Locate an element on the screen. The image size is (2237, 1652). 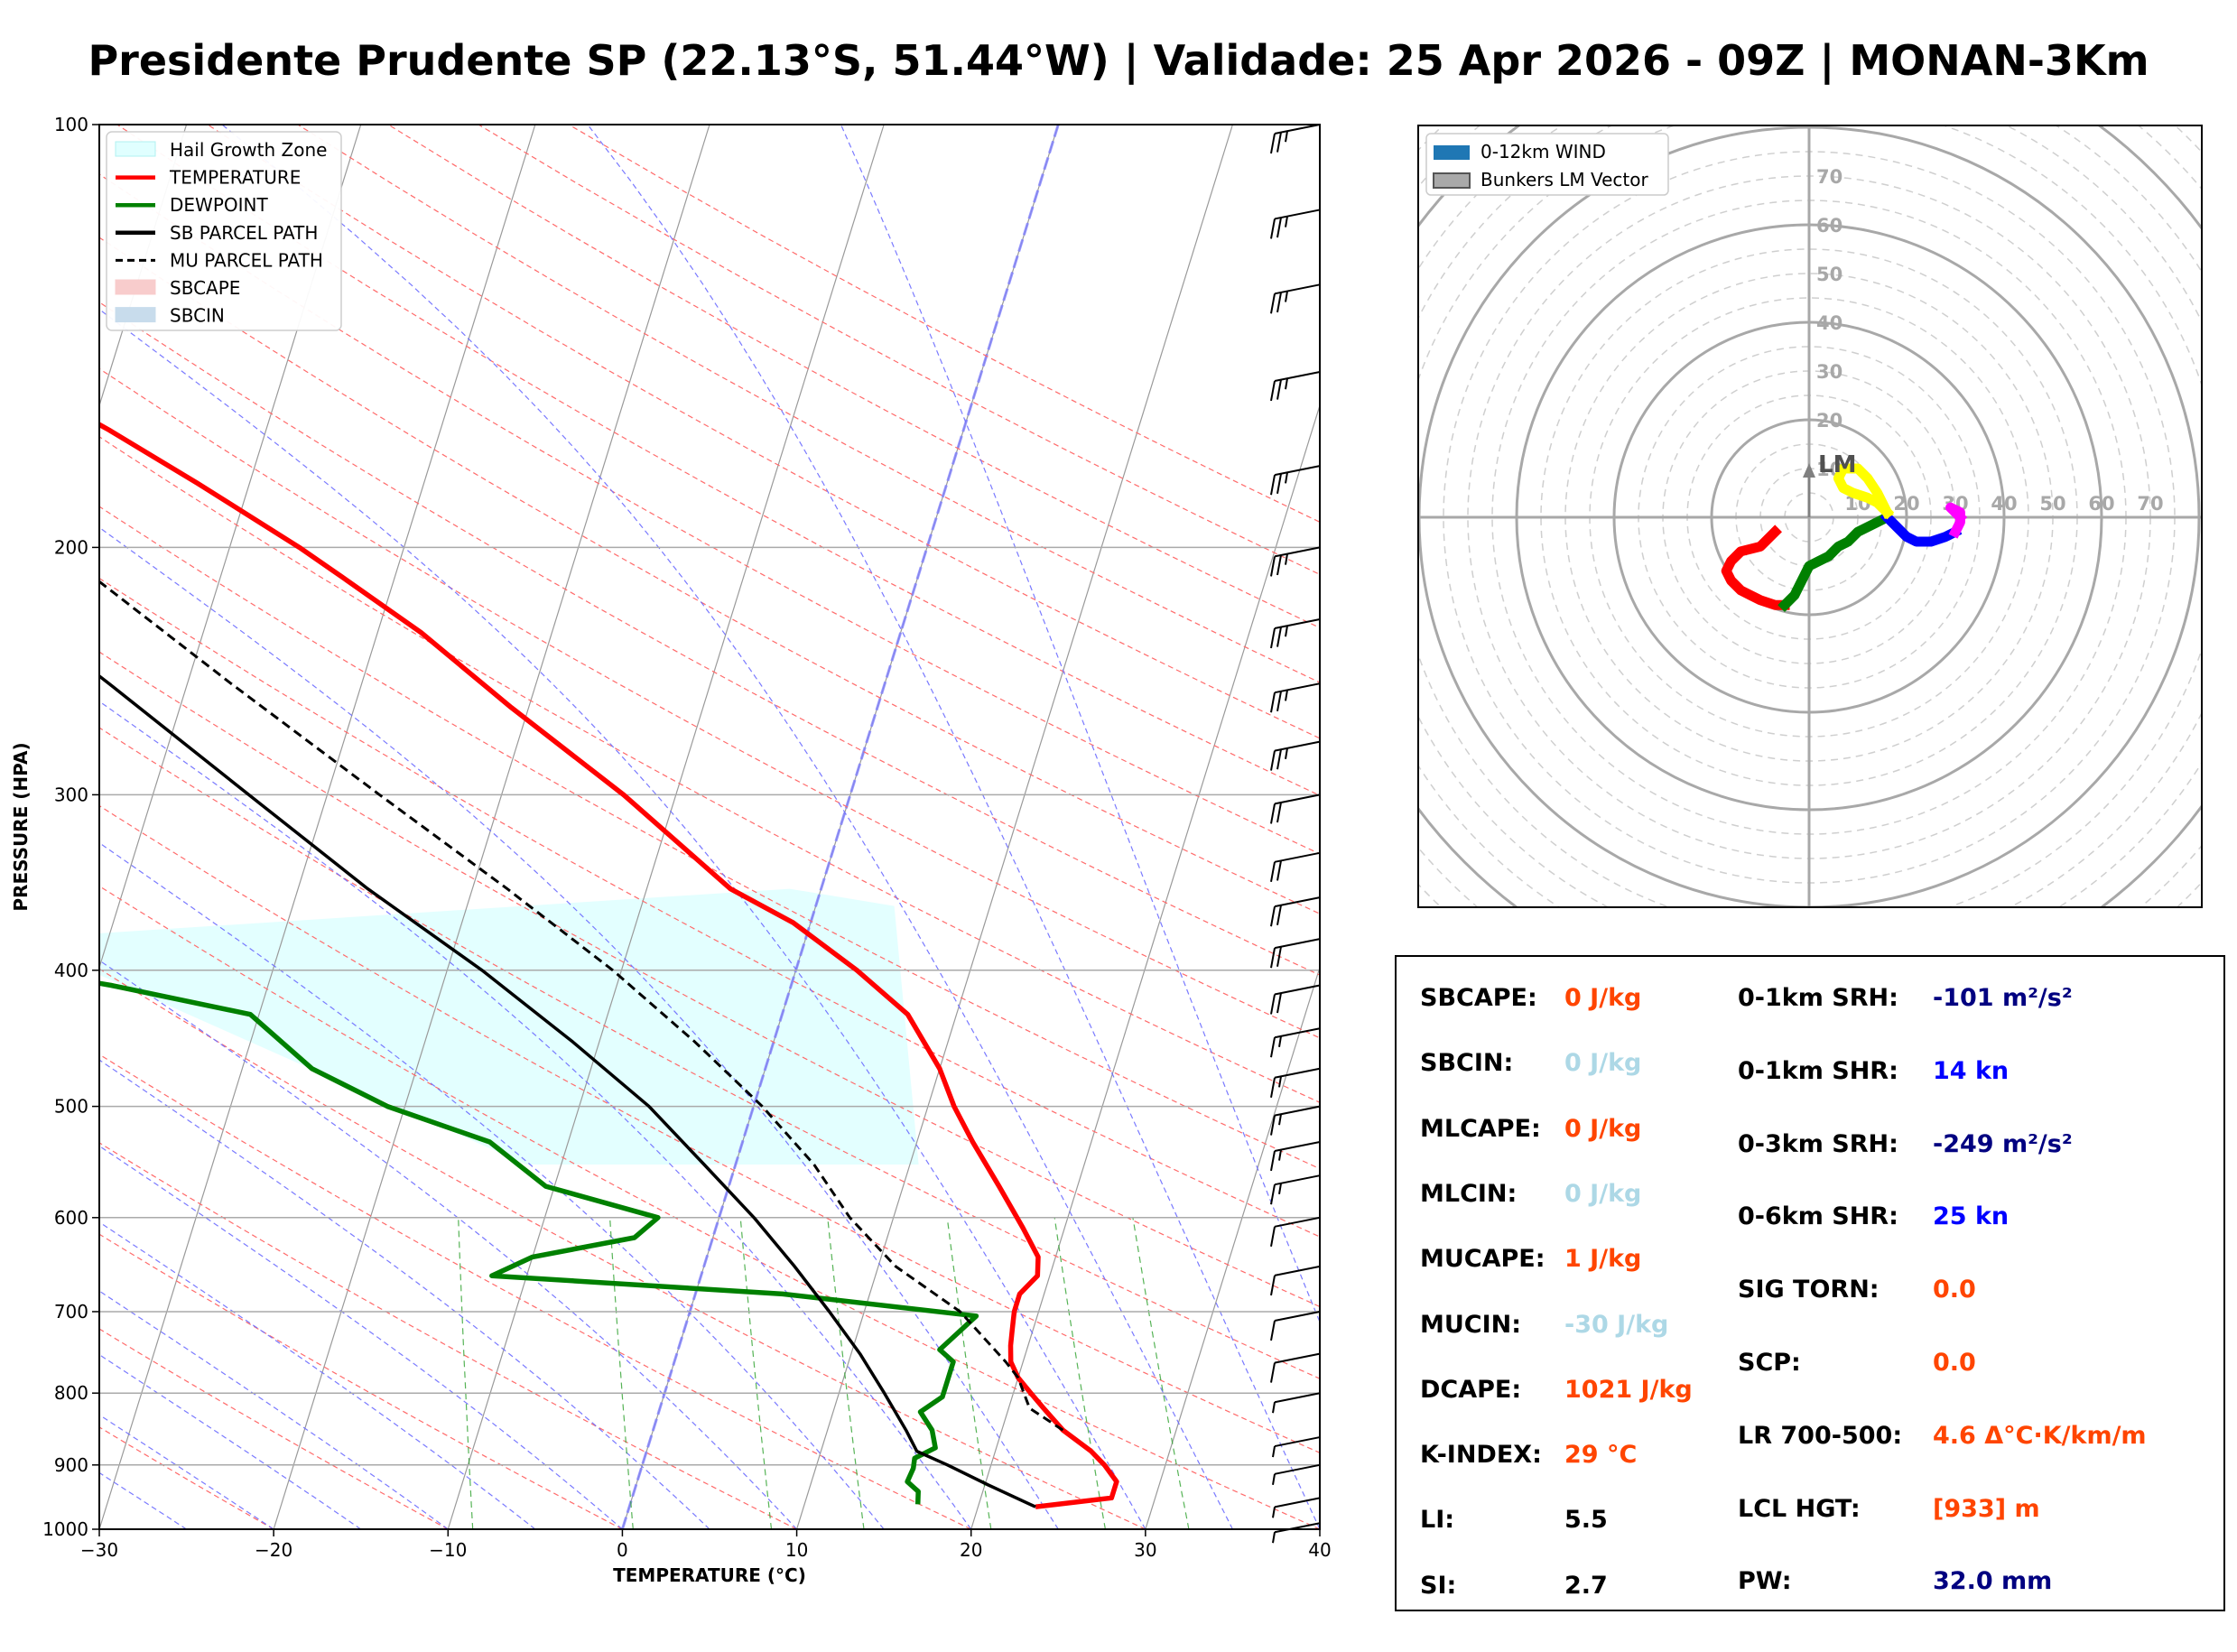
x-axis-label: TEMPERATURE (°C) is located at coordinates (709, 1575).